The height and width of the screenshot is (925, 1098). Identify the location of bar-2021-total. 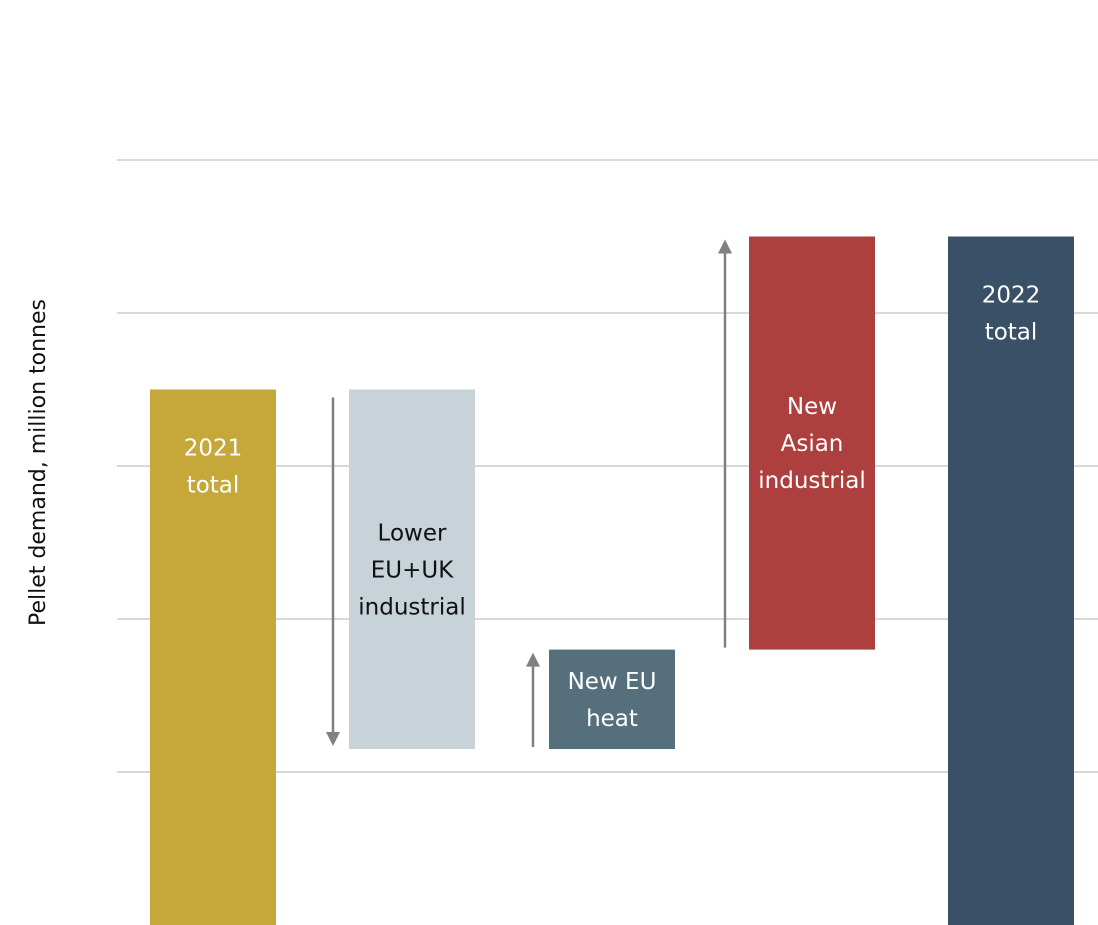
(213, 657).